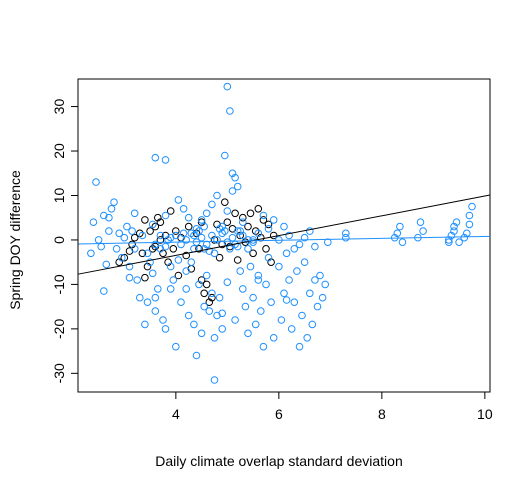 This screenshot has width=520, height=487. Describe the element at coordinates (332, 406) in the screenshot. I see `x-axis: 4 6 8 10` at that location.